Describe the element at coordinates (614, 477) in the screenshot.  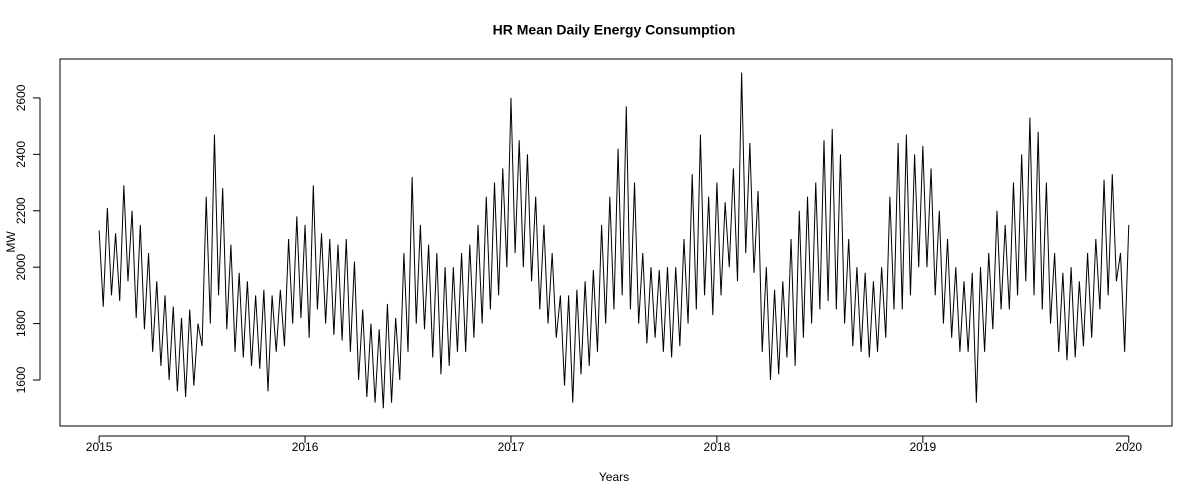
I see `x-axis-label: Years` at that location.